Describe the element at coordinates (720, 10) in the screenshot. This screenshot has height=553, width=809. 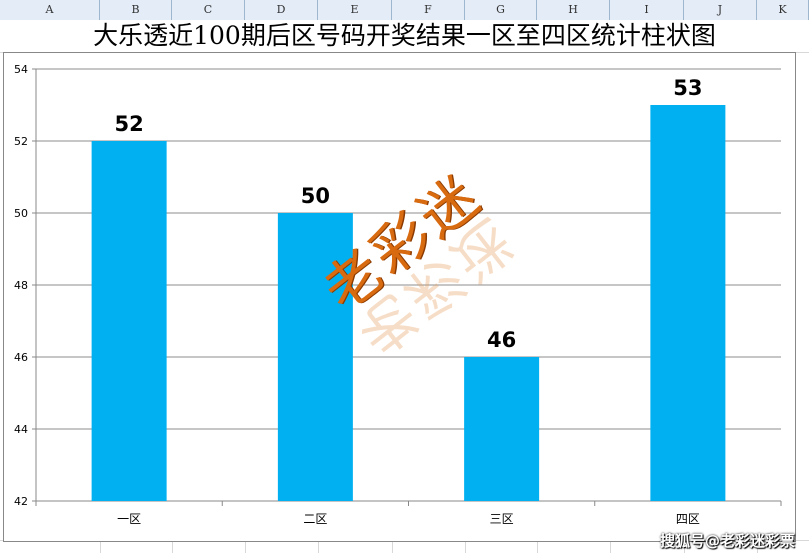
I see `column-header-J: J` at that location.